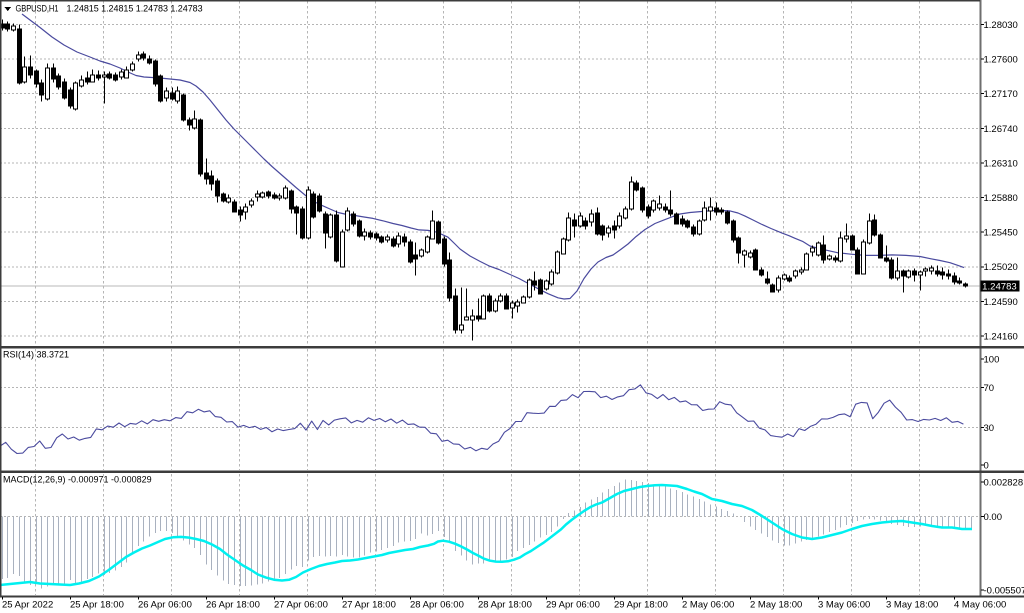  What do you see at coordinates (989, 388) in the screenshot?
I see `svg-text: 70` at bounding box center [989, 388].